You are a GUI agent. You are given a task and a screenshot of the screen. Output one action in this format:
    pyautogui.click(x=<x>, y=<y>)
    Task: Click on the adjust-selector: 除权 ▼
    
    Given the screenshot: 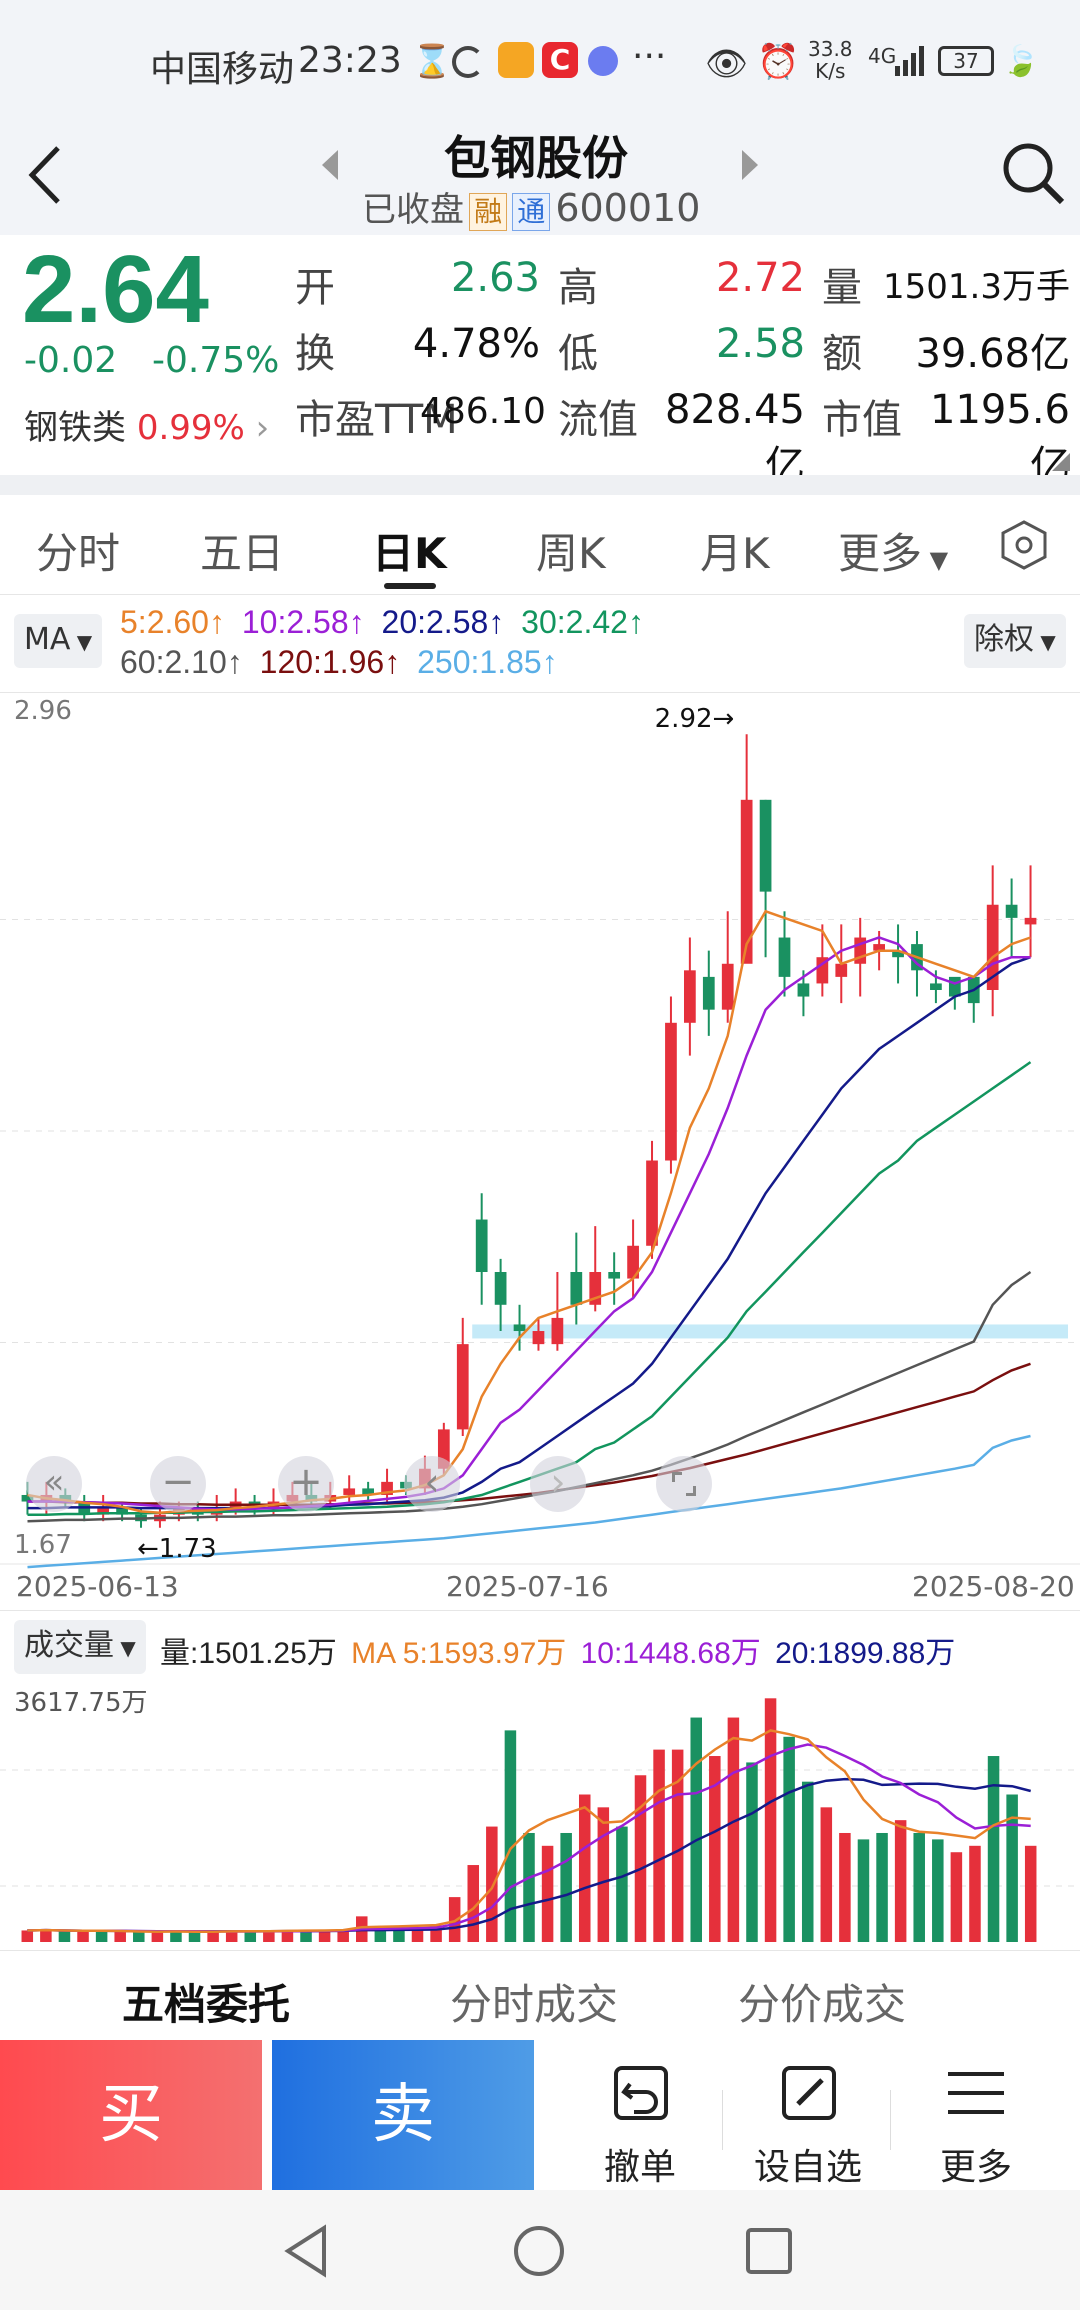 What is the action you would take?
    pyautogui.click(x=1015, y=641)
    